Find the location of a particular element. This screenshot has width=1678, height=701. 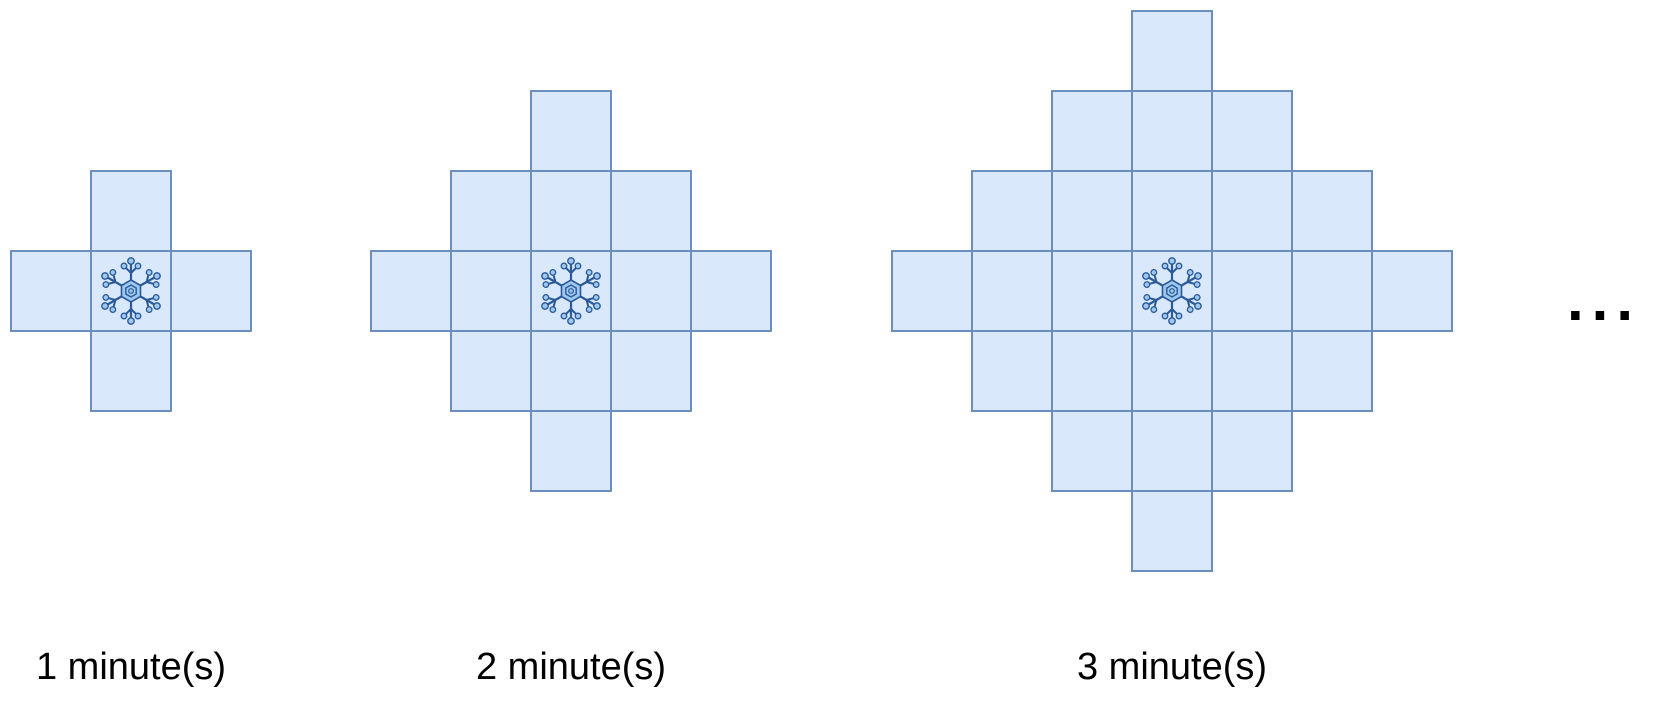

stage-label-1-minute: 1 minute(s) is located at coordinates (131, 667).